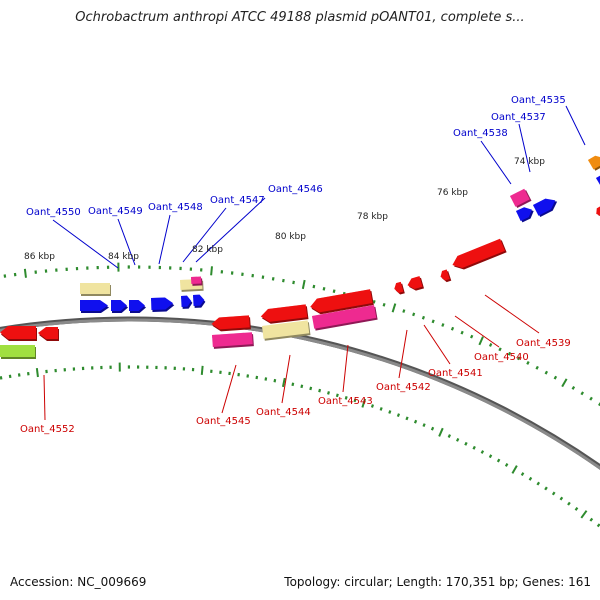 This screenshot has height=600, width=600. What do you see at coordinates (372, 217) in the screenshot?
I see `scale-label: 78 kbp` at bounding box center [372, 217].